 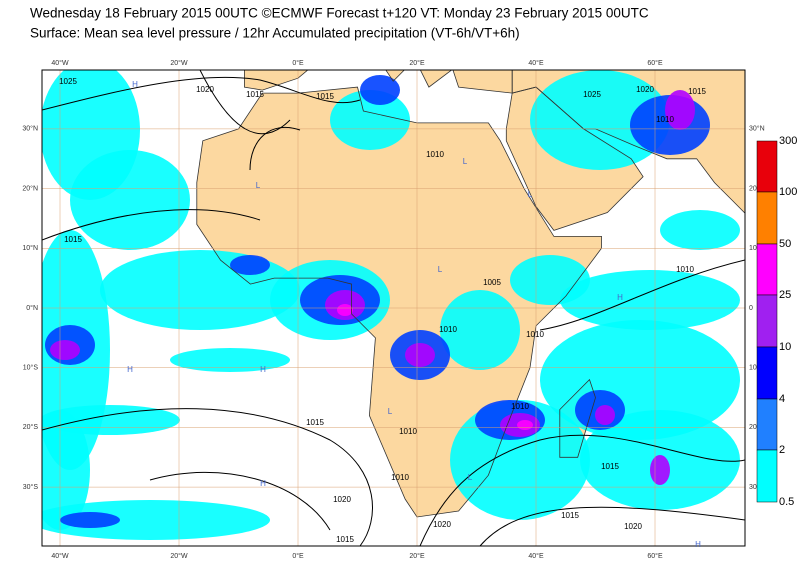 What do you see at coordinates (31, 427) in the screenshot?
I see `lat-label: 20°S` at bounding box center [31, 427].